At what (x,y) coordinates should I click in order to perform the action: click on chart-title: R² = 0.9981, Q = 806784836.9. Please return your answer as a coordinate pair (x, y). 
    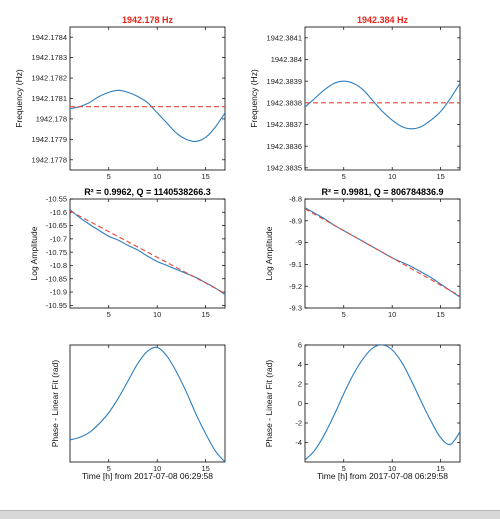
    Looking at the image, I should click on (382, 192).